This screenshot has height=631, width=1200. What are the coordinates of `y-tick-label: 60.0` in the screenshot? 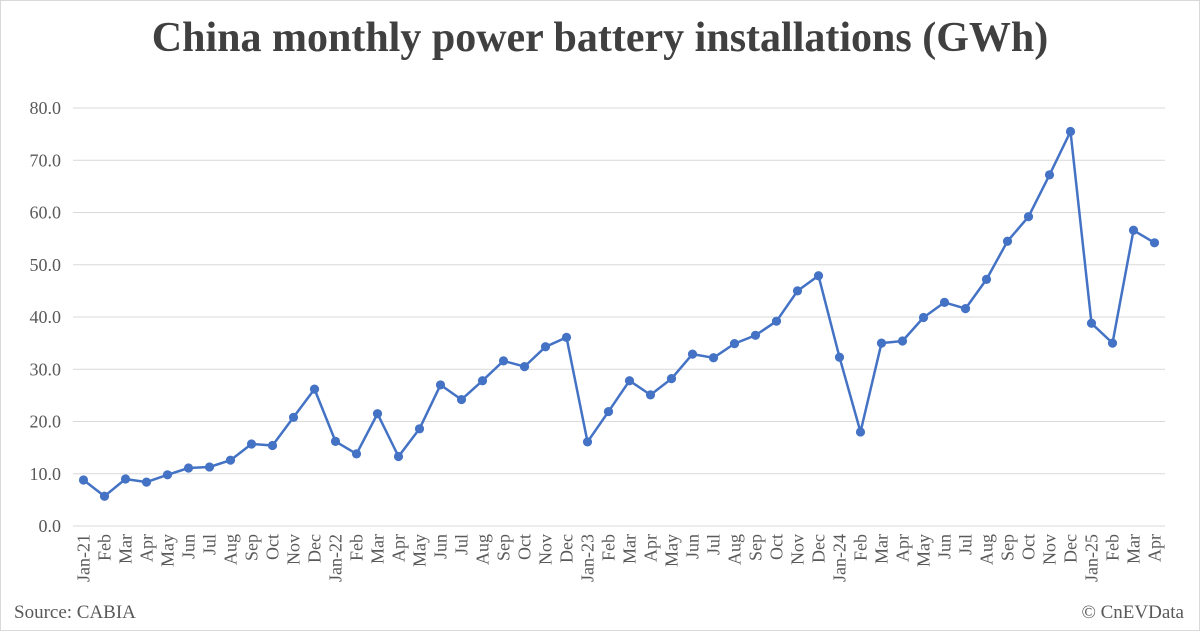 It's located at (46, 213).